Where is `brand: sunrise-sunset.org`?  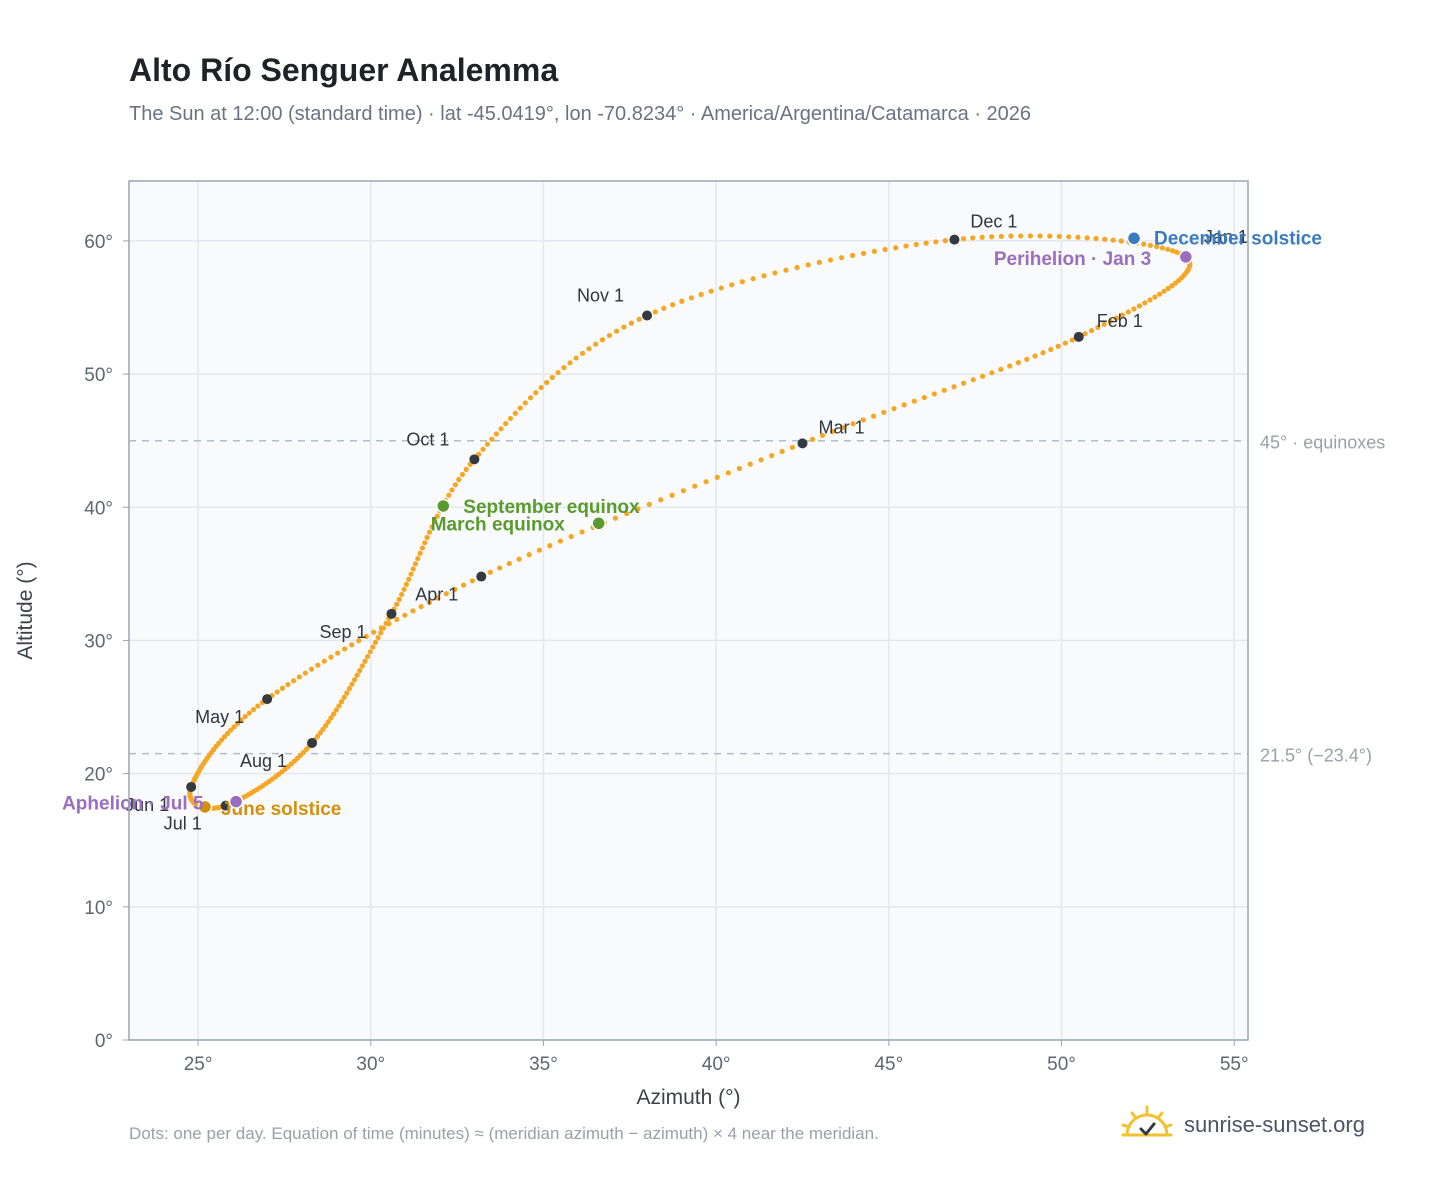
brand: sunrise-sunset.org is located at coordinates (1242, 1125).